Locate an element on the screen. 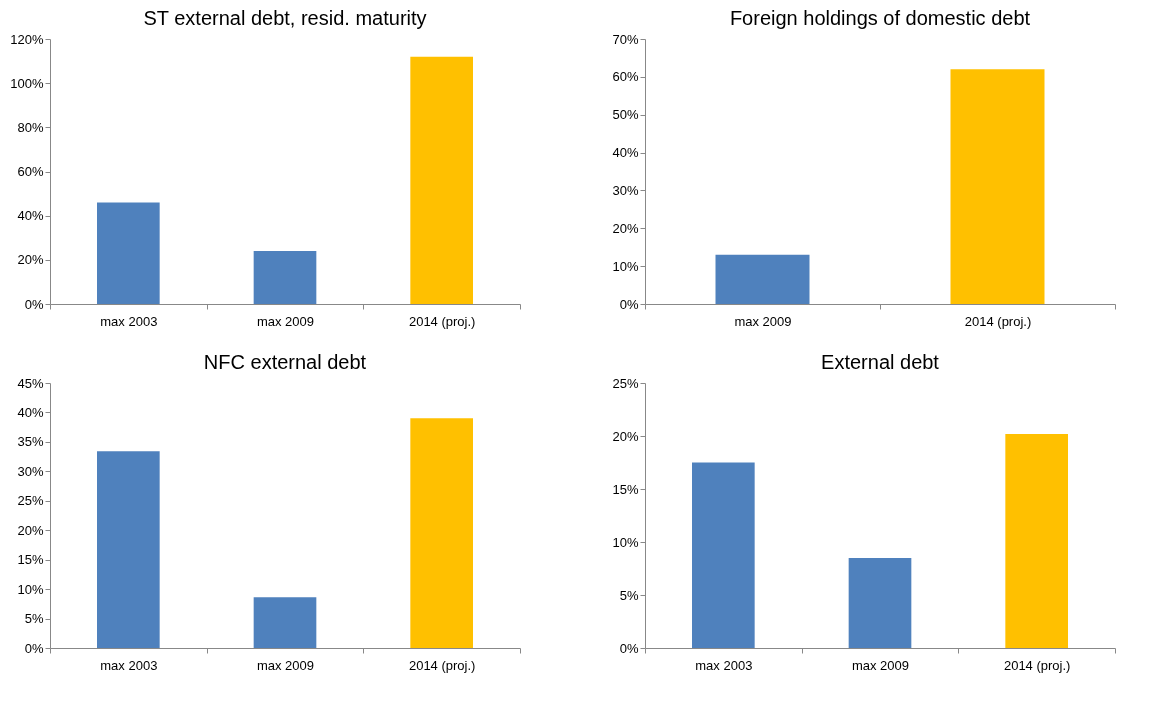 The width and height of the screenshot is (1175, 719). chart-title: Foreign holdings of domestic debt is located at coordinates (880, 18).